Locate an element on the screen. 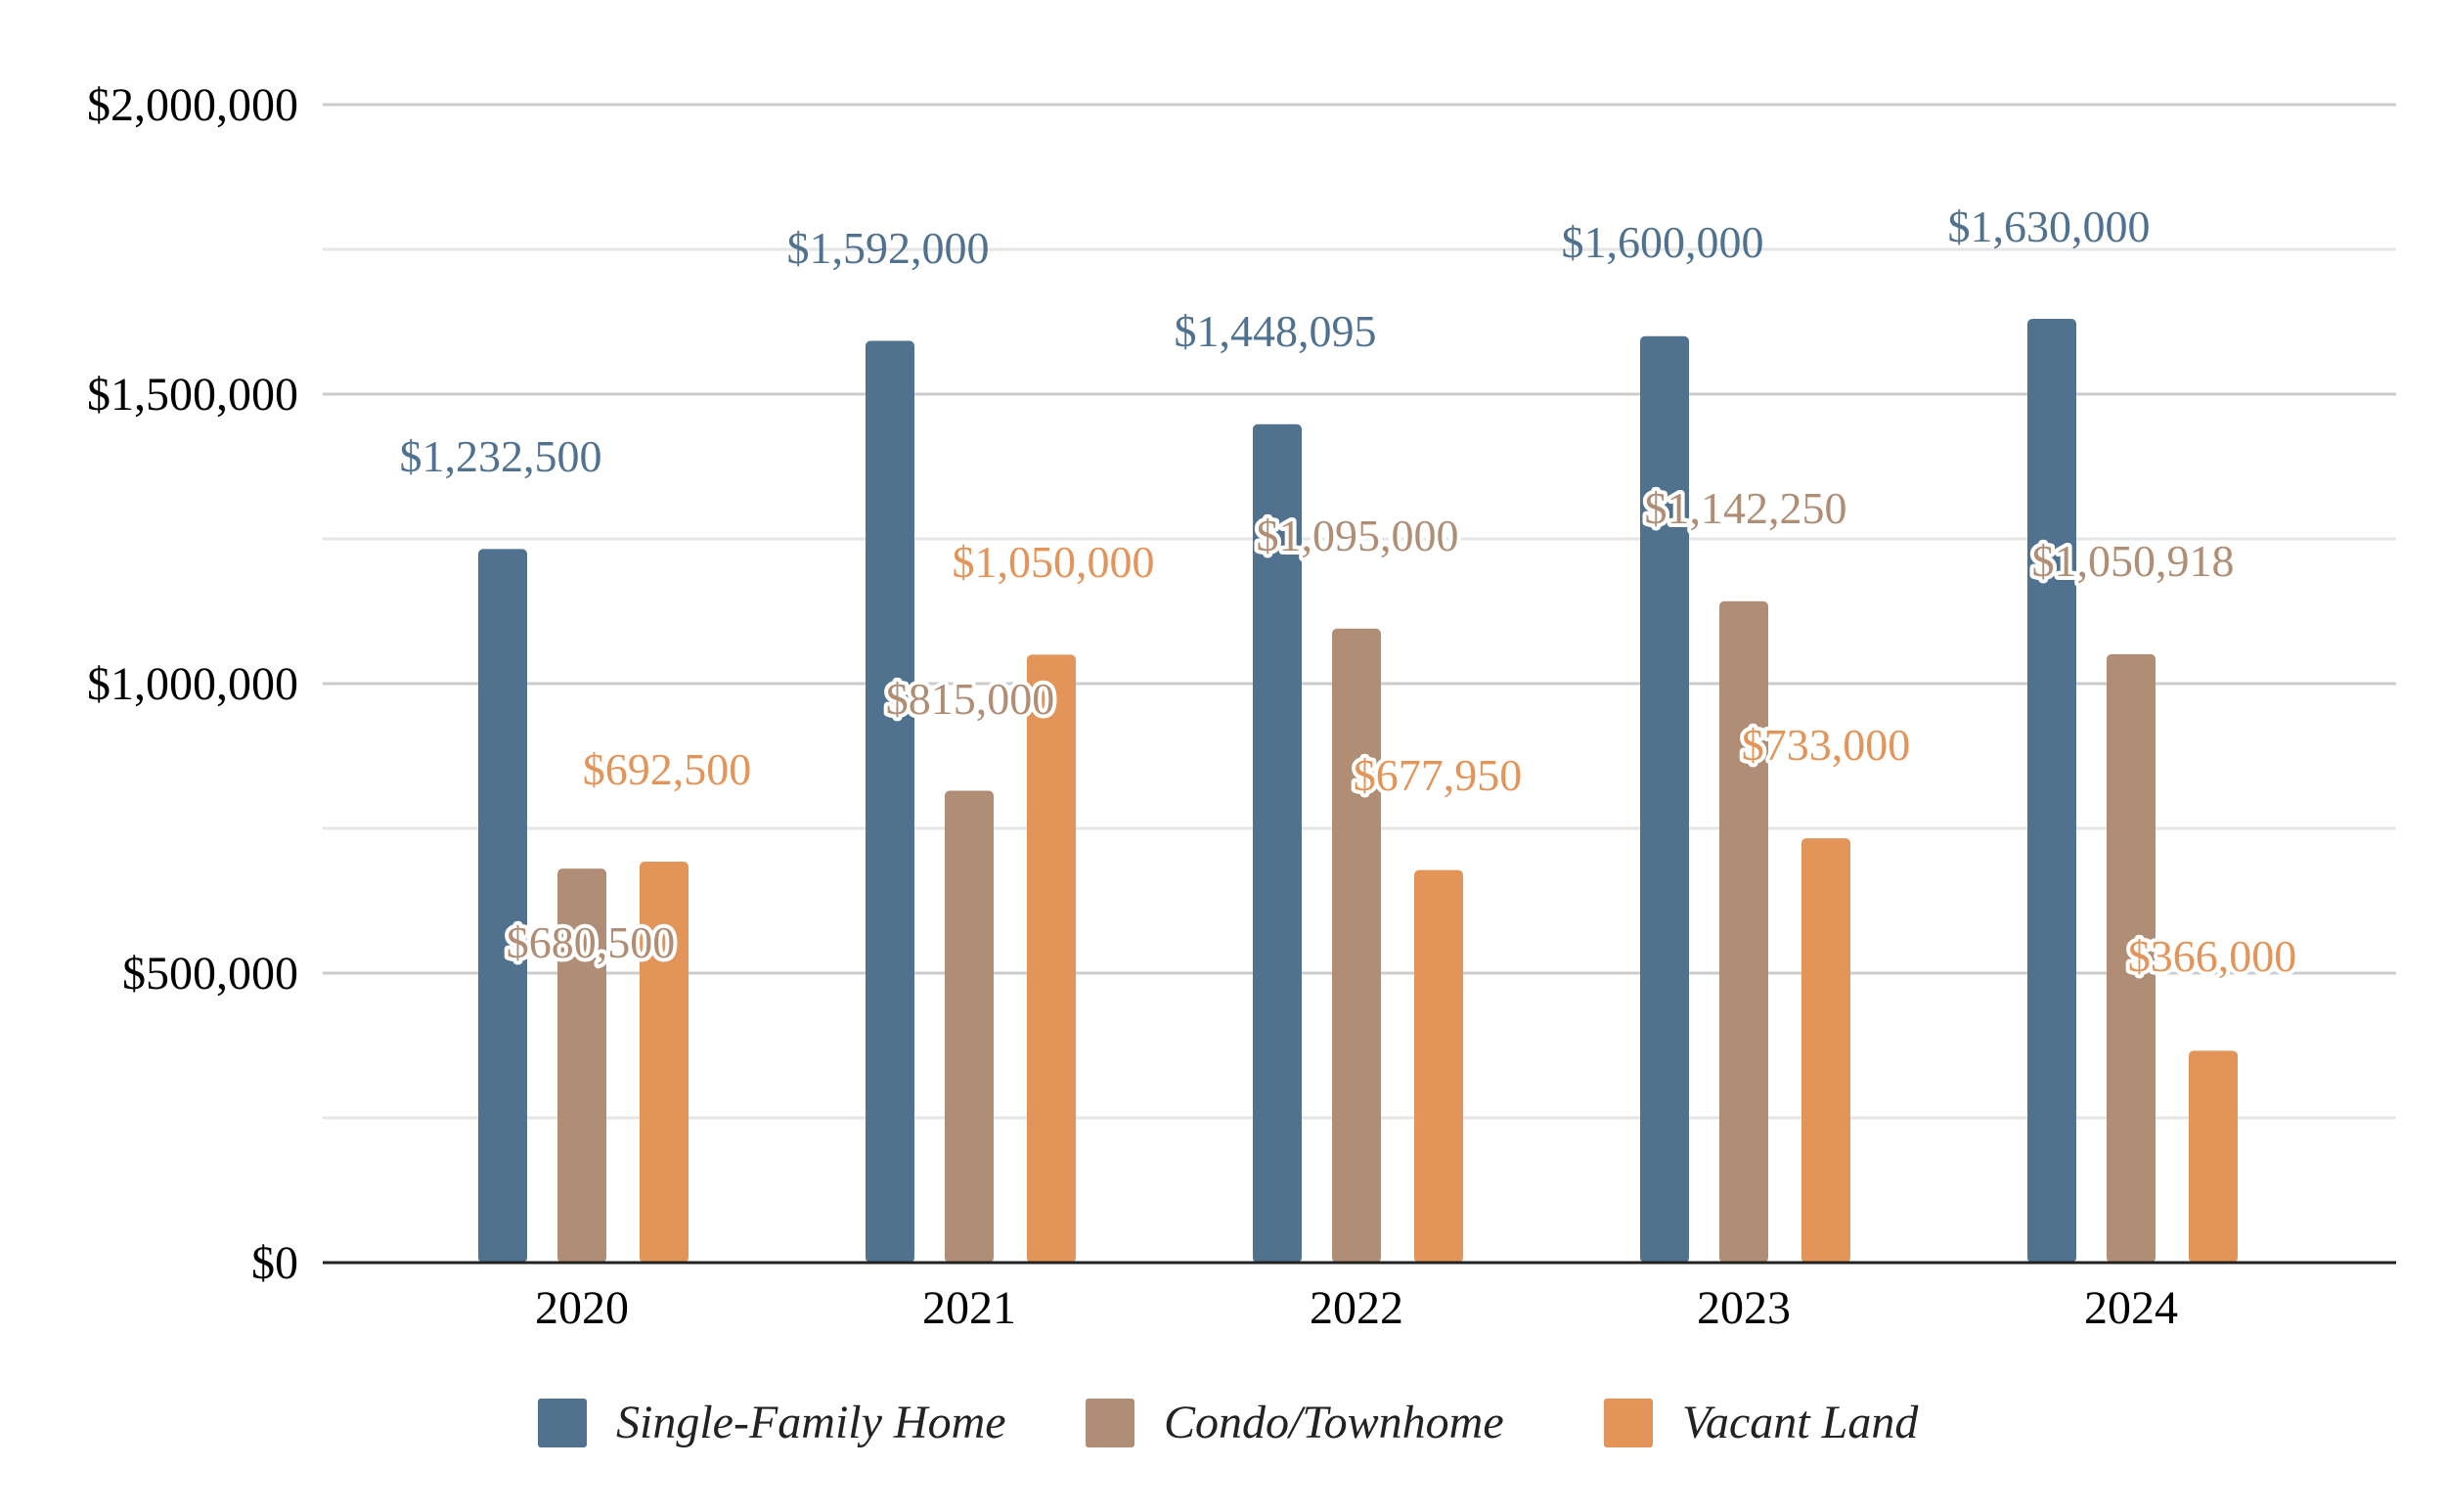 This screenshot has height=1512, width=2445. legend-label: Single-Family Home is located at coordinates (811, 1423).